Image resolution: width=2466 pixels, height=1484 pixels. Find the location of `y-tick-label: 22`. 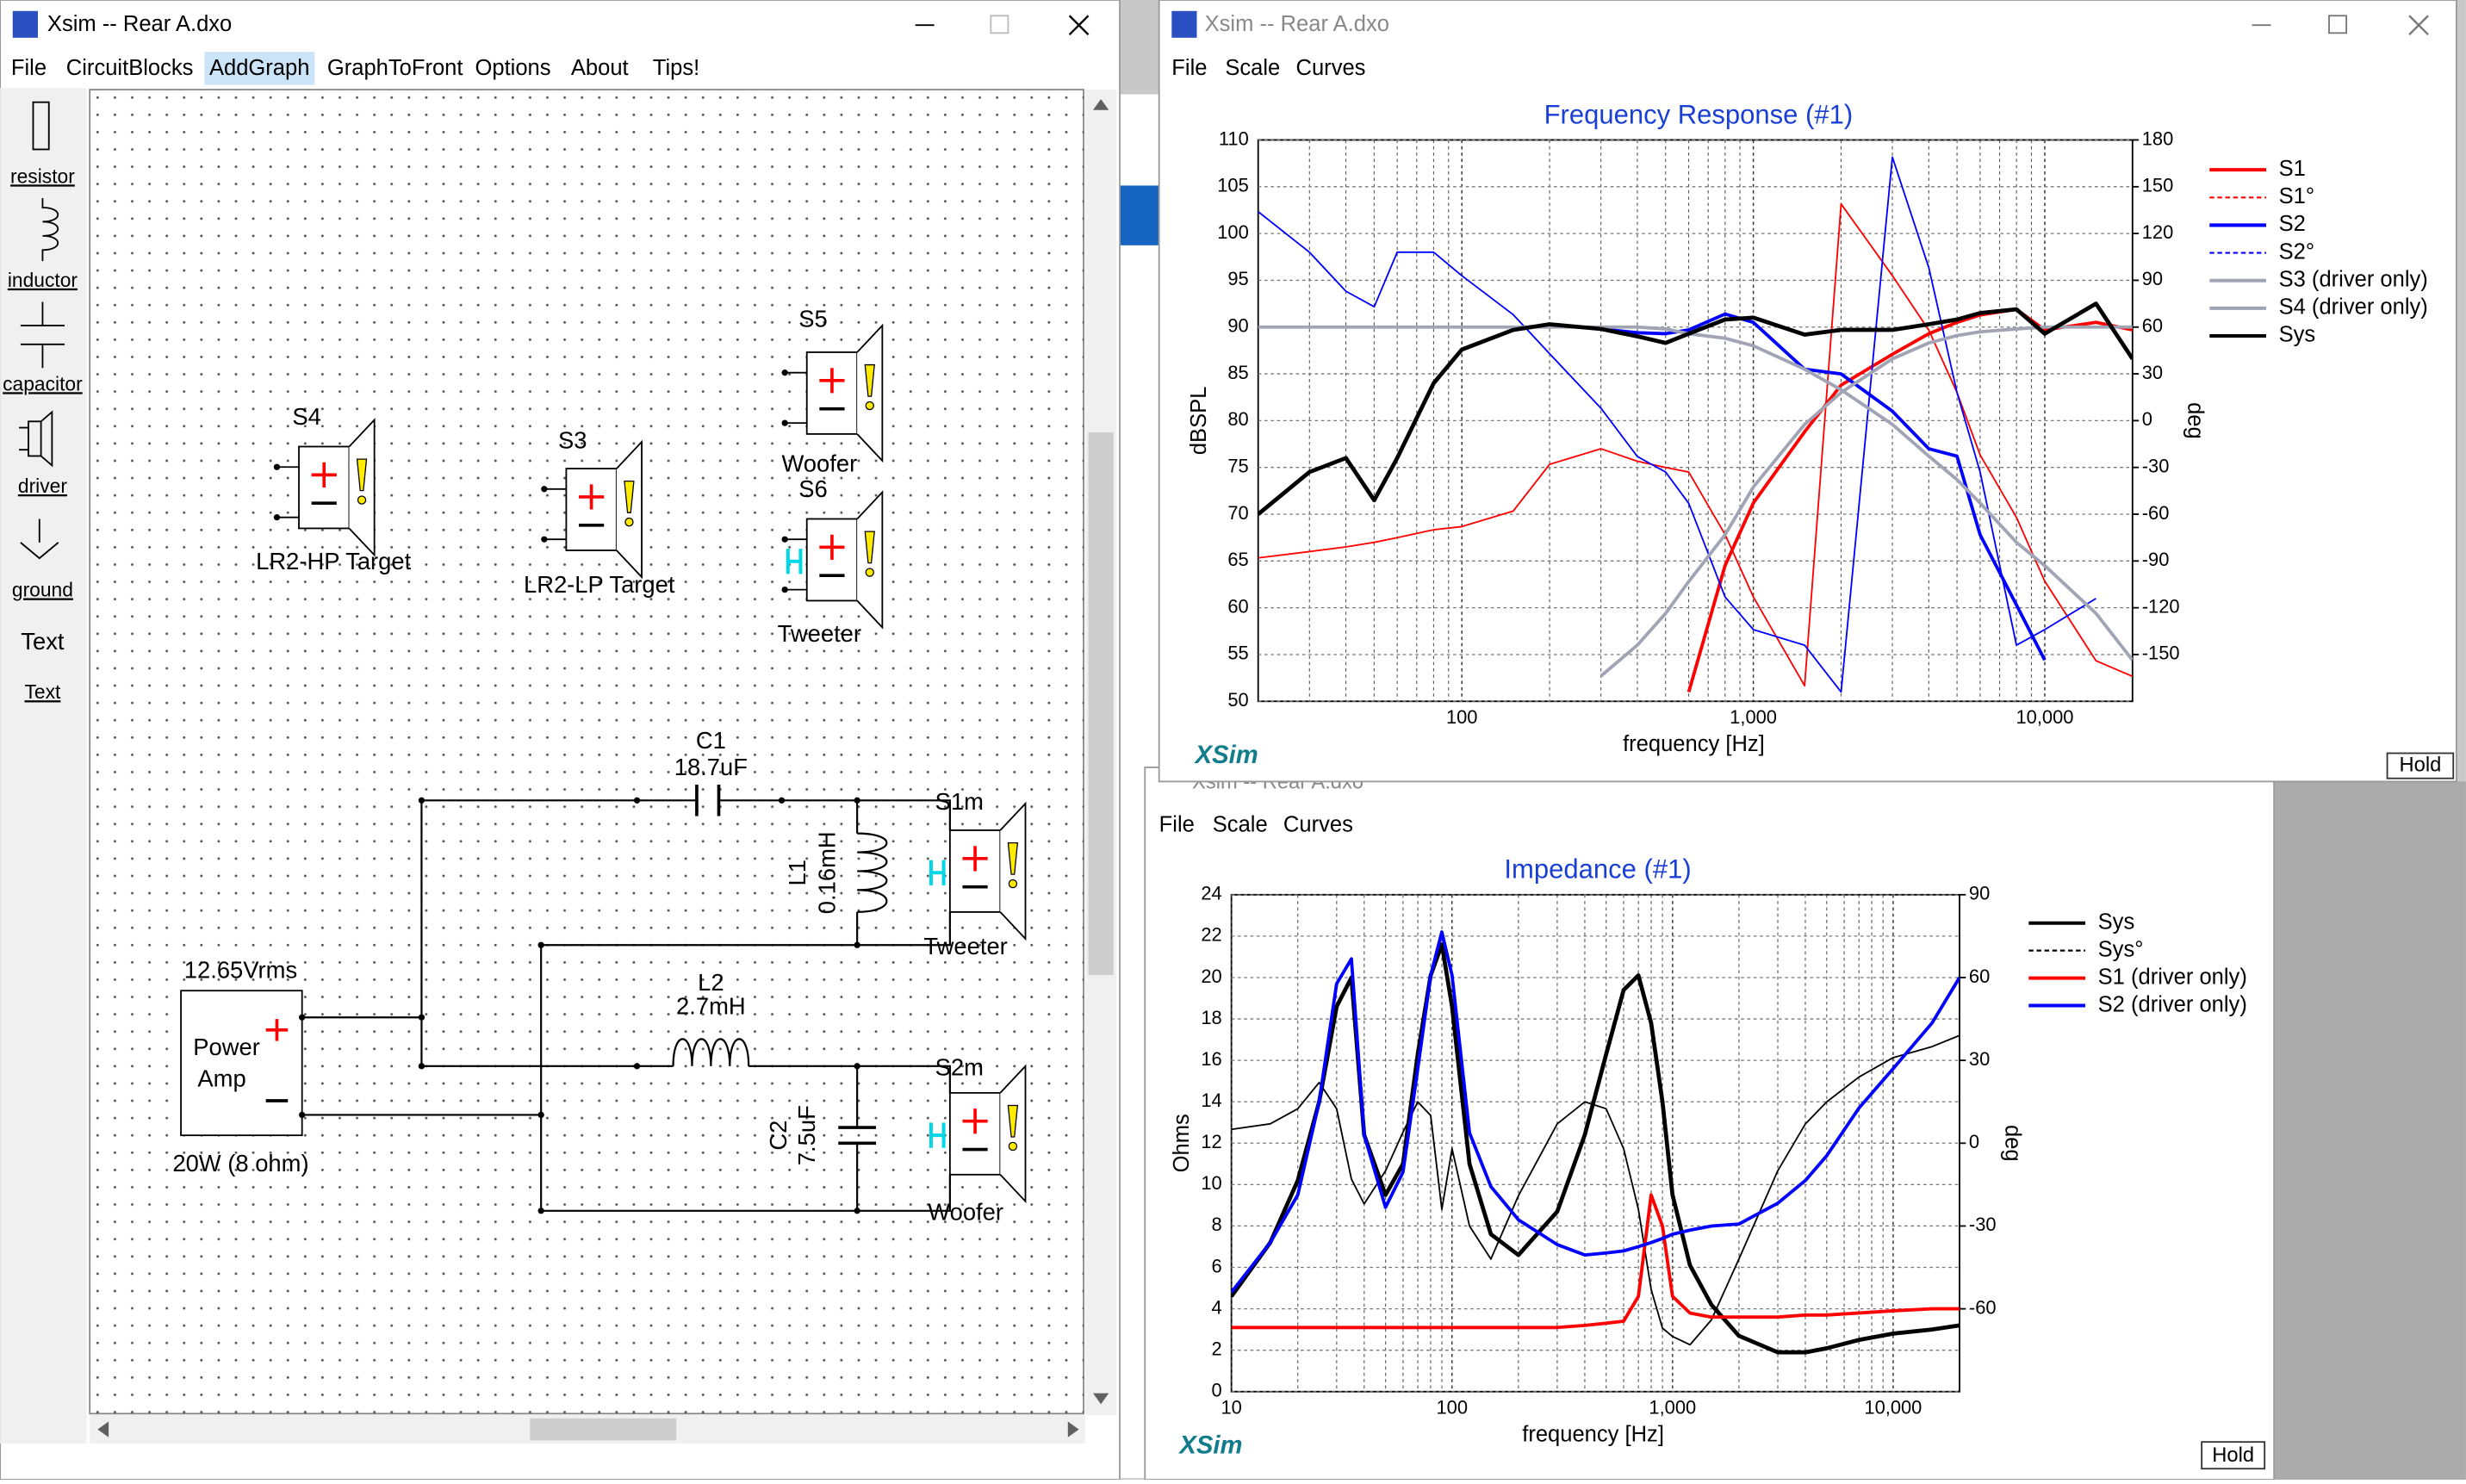

y-tick-label: 22 is located at coordinates (1211, 935).